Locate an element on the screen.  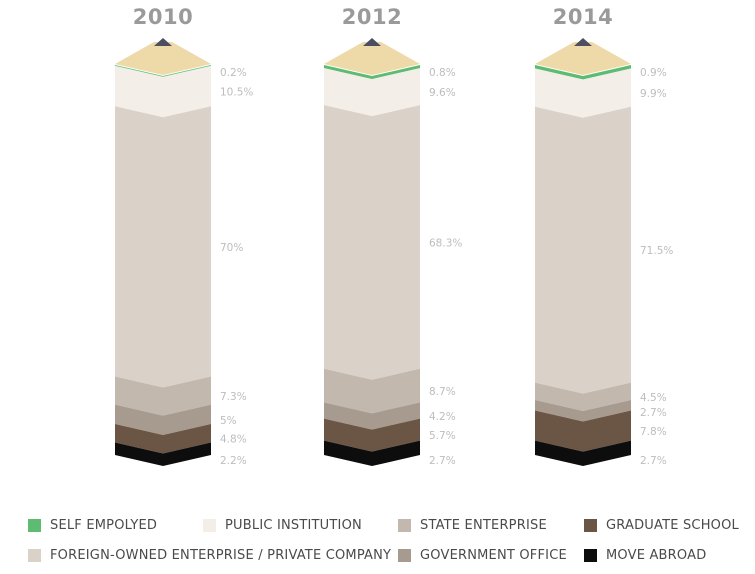
data-label: 10.5% is located at coordinates (236, 93).